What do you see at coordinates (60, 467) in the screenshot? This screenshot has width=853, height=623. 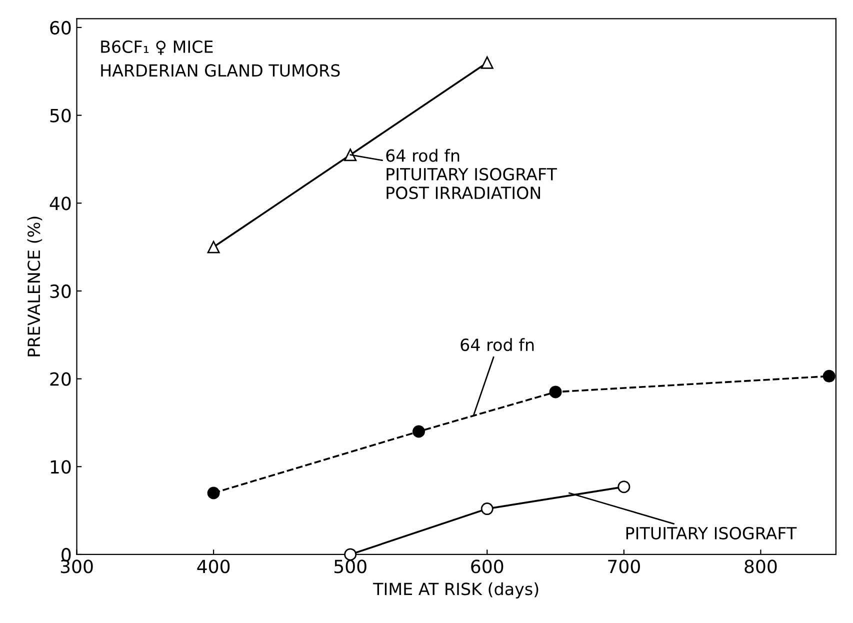 I see `y-tick-label: 10` at bounding box center [60, 467].